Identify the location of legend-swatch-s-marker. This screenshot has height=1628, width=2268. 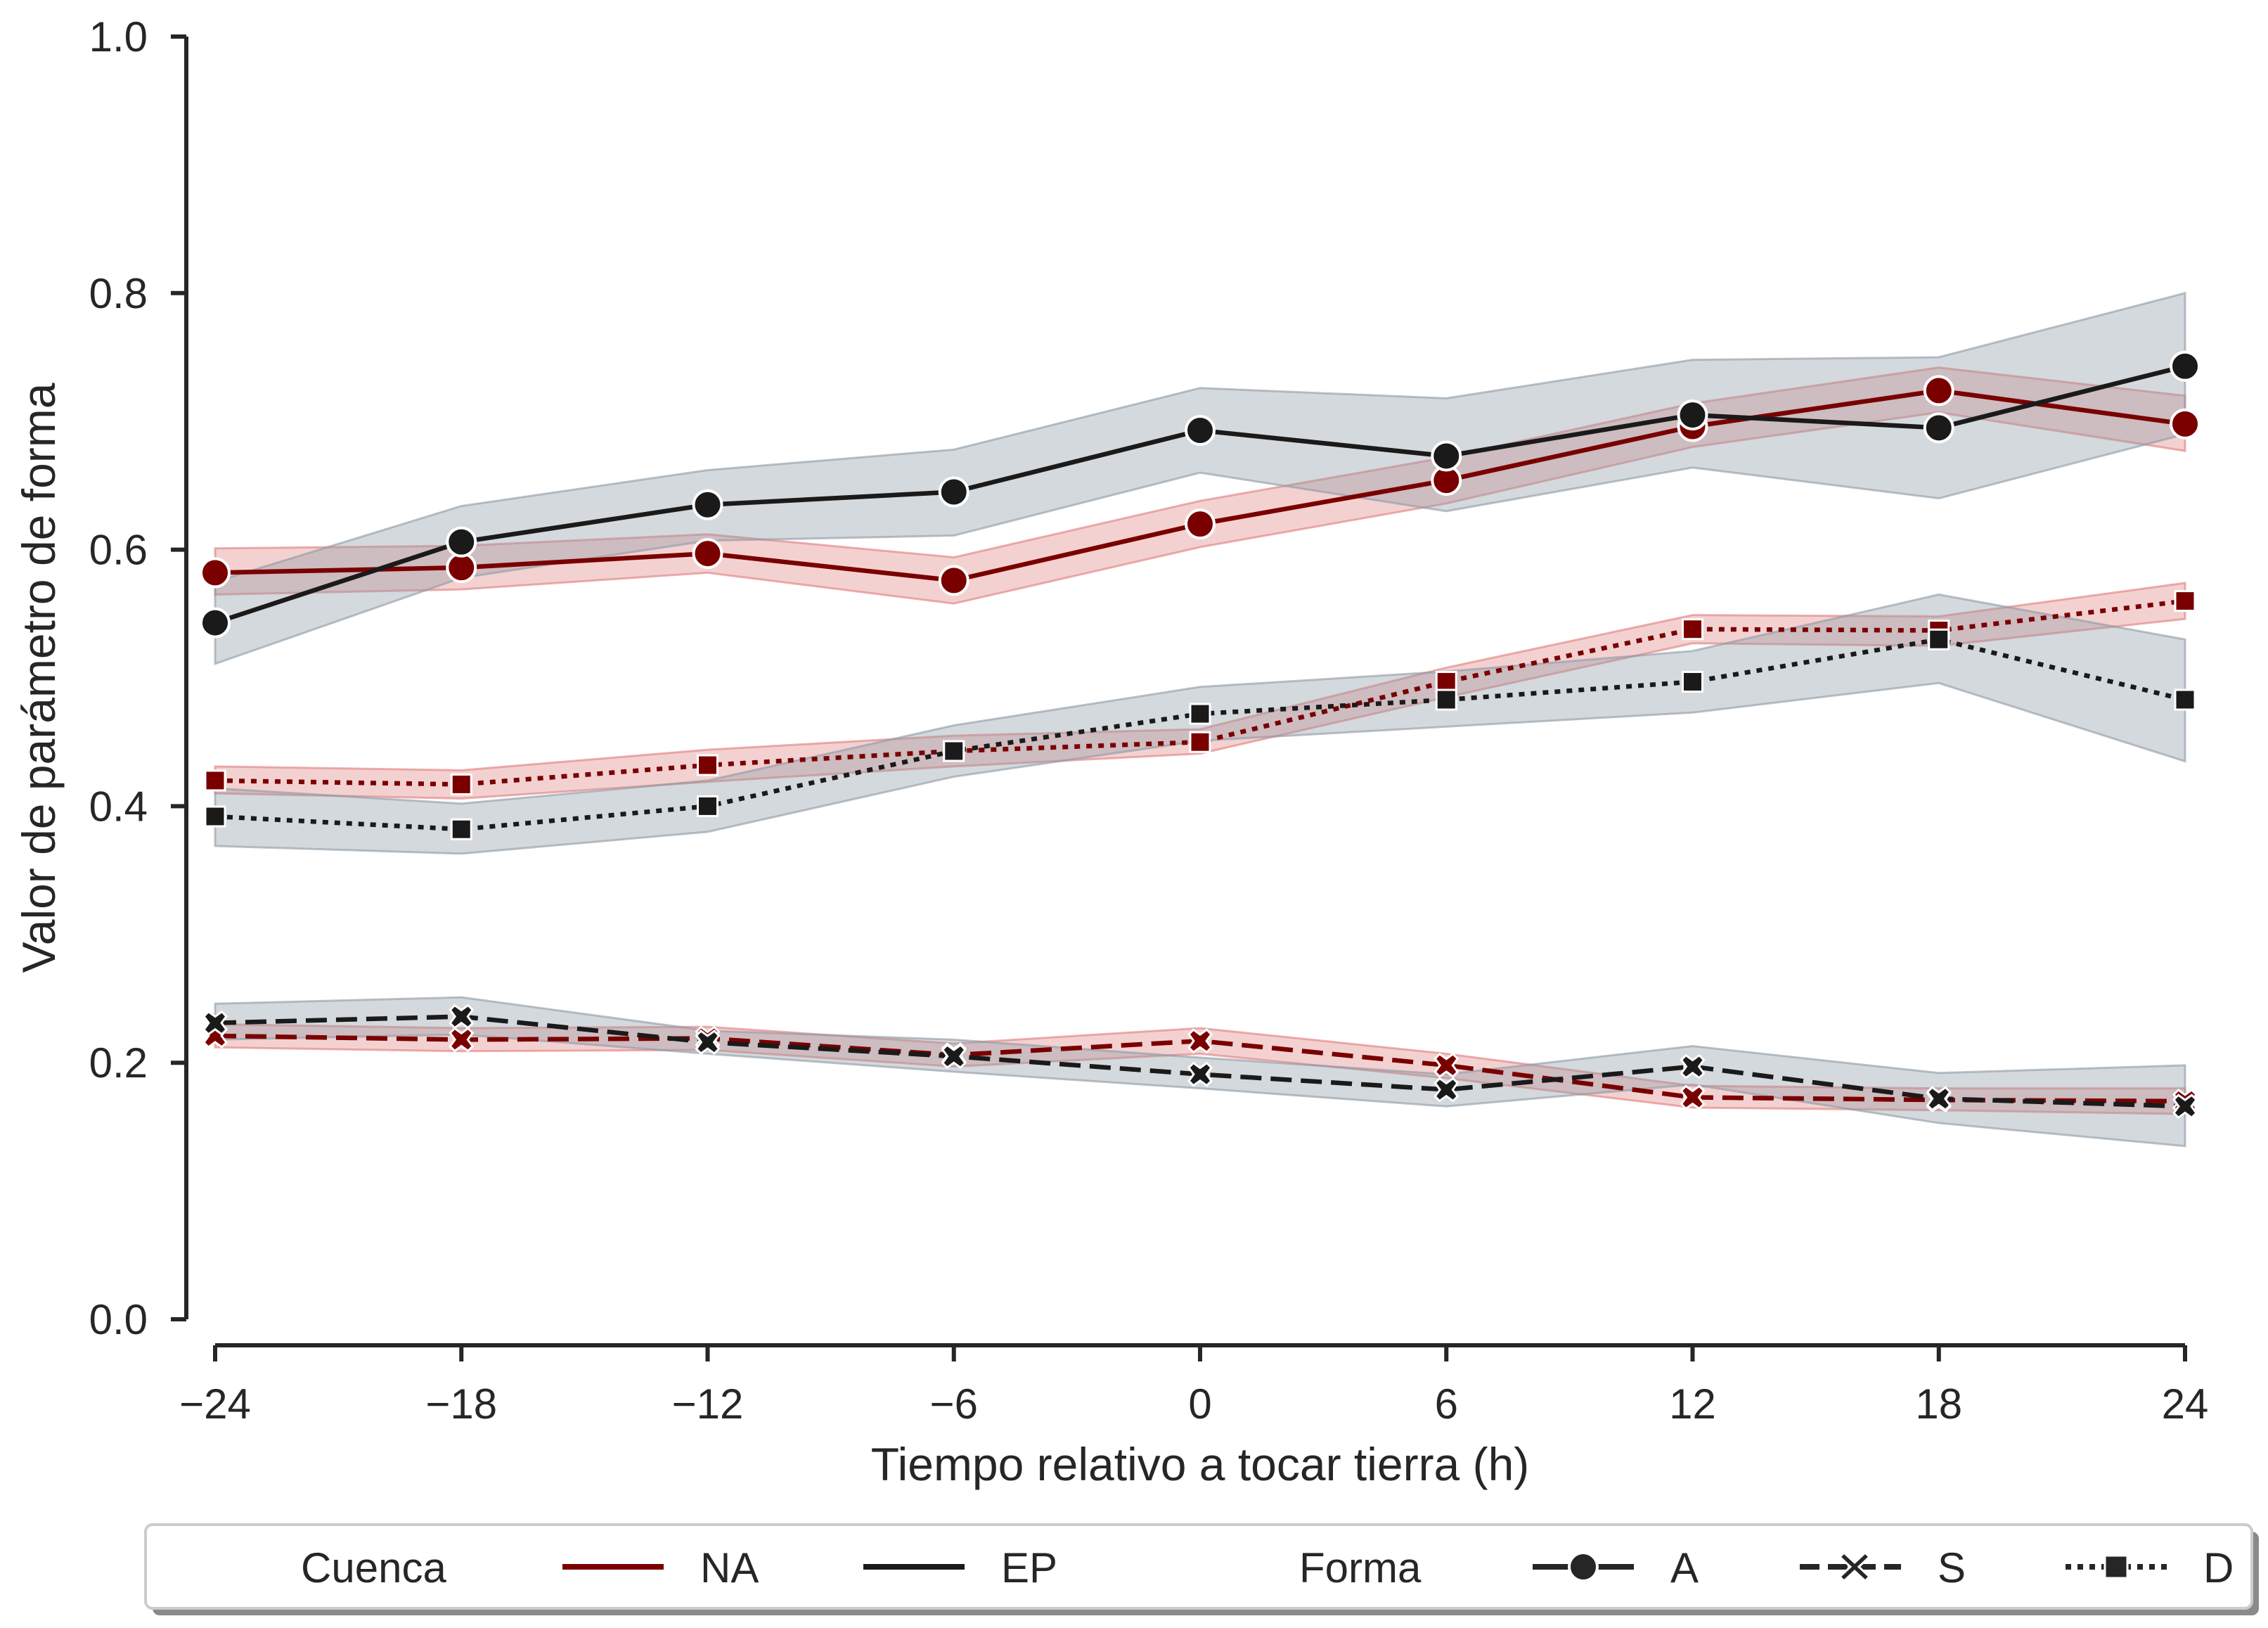
(1854, 1567).